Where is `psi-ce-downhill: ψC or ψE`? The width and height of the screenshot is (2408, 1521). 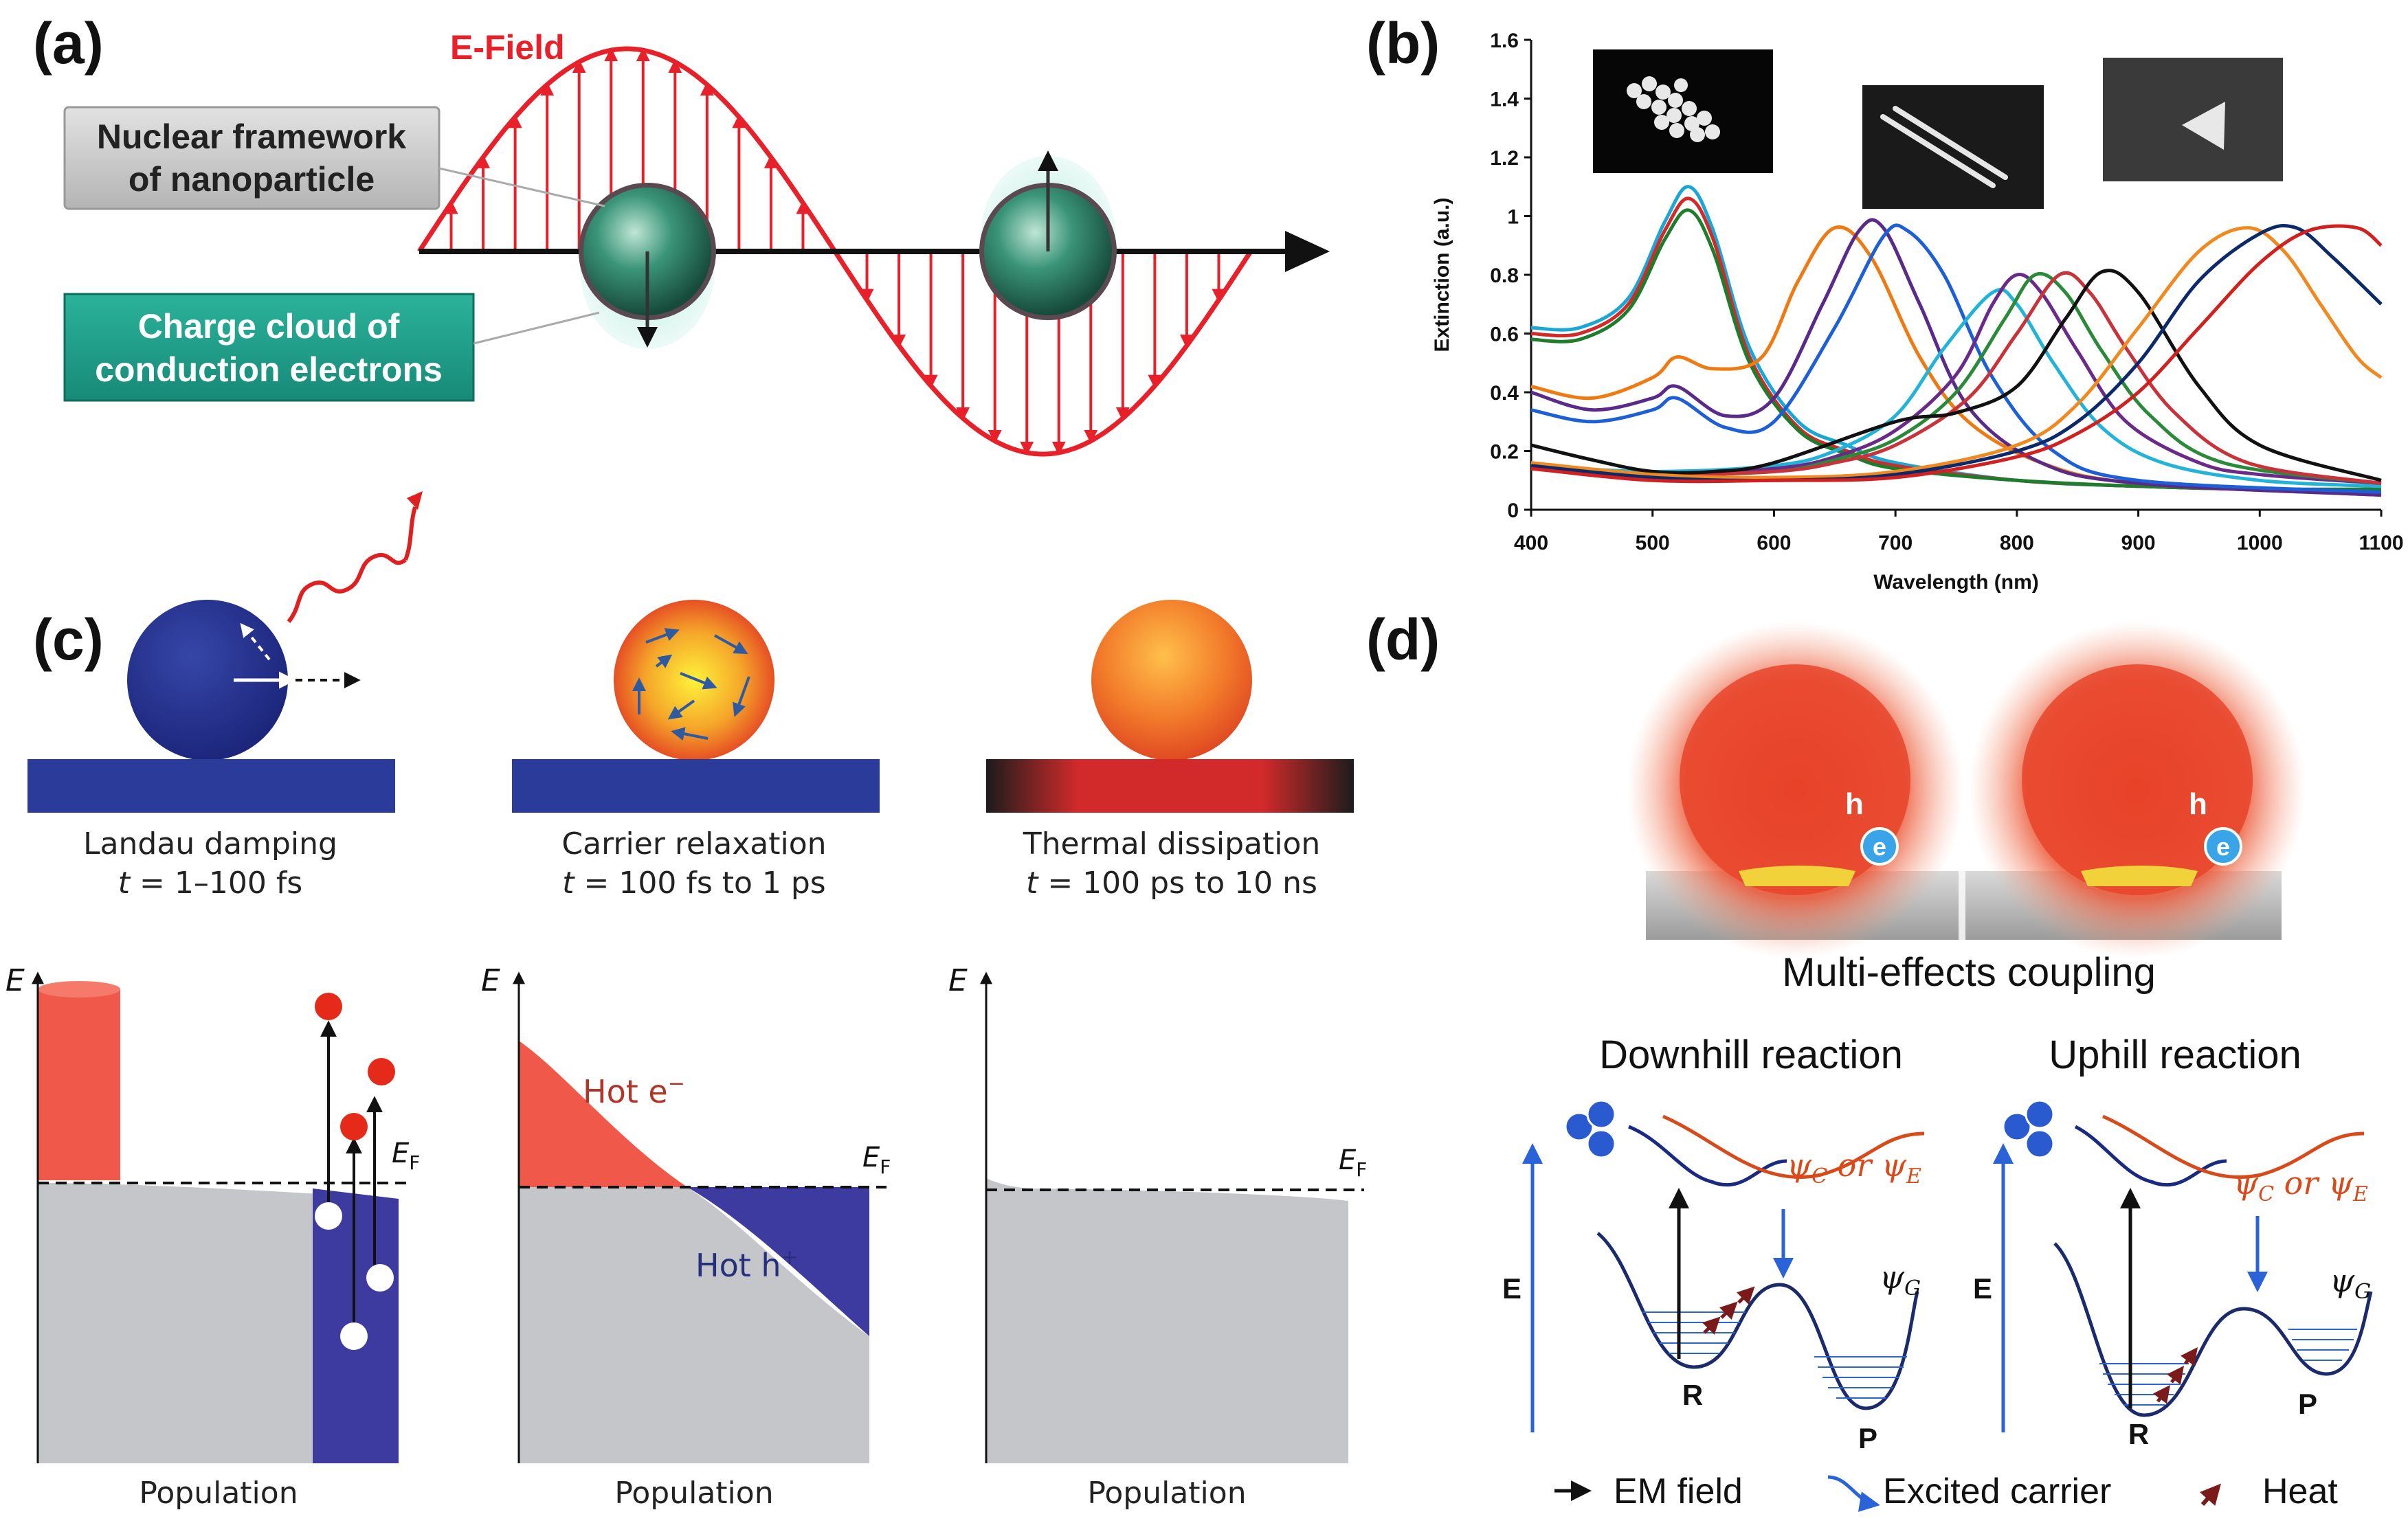 psi-ce-downhill: ψC or ψE is located at coordinates (1854, 1167).